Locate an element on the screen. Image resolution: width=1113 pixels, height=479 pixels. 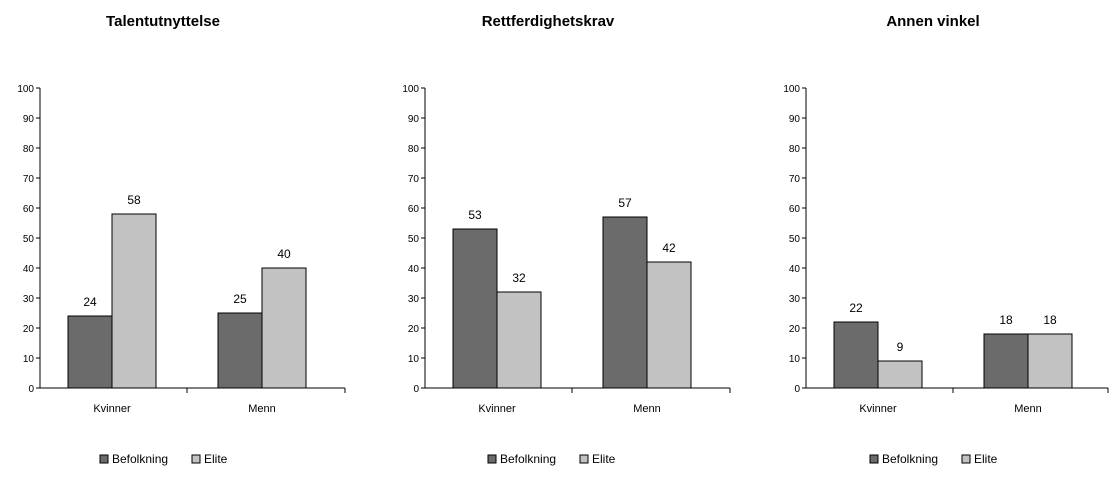
chart-title: Talentutnyttelse is located at coordinates (163, 21).